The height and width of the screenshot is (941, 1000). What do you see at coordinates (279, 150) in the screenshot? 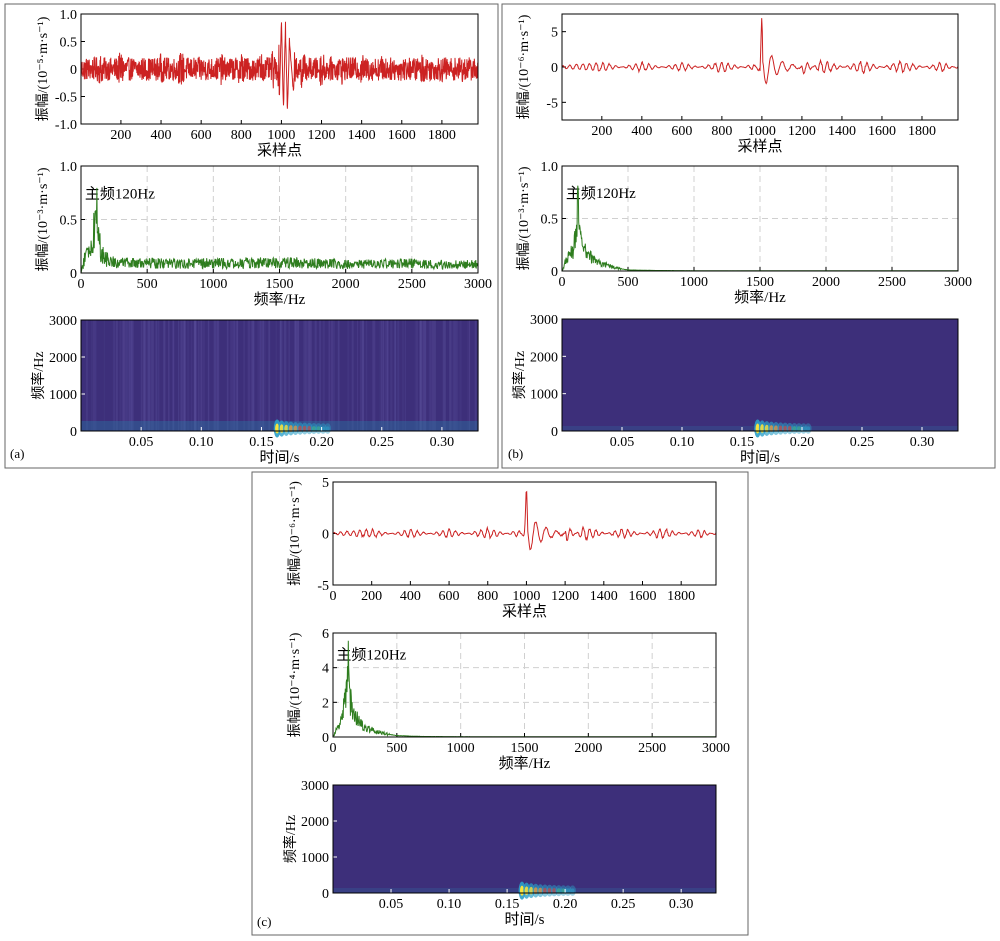
I see `x-axis-label: 采样点` at bounding box center [279, 150].